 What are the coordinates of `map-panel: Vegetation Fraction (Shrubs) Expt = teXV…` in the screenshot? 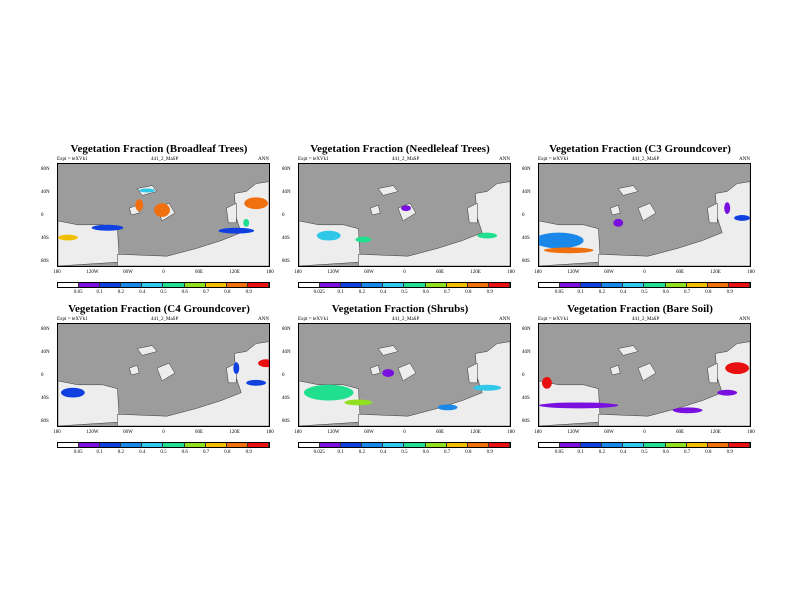 It's located at (400, 379).